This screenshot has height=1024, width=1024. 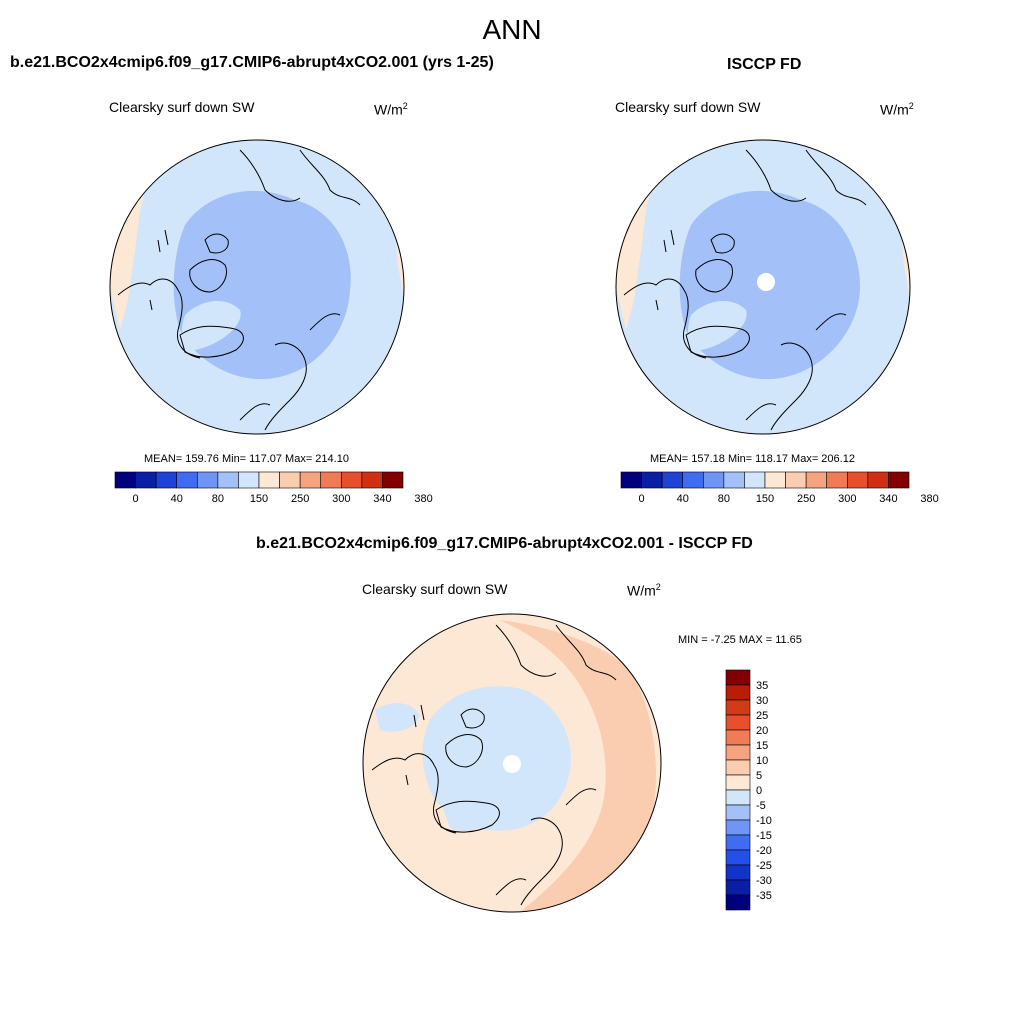 I want to click on model-colorbar-tick: 40, so click(x=177, y=499).